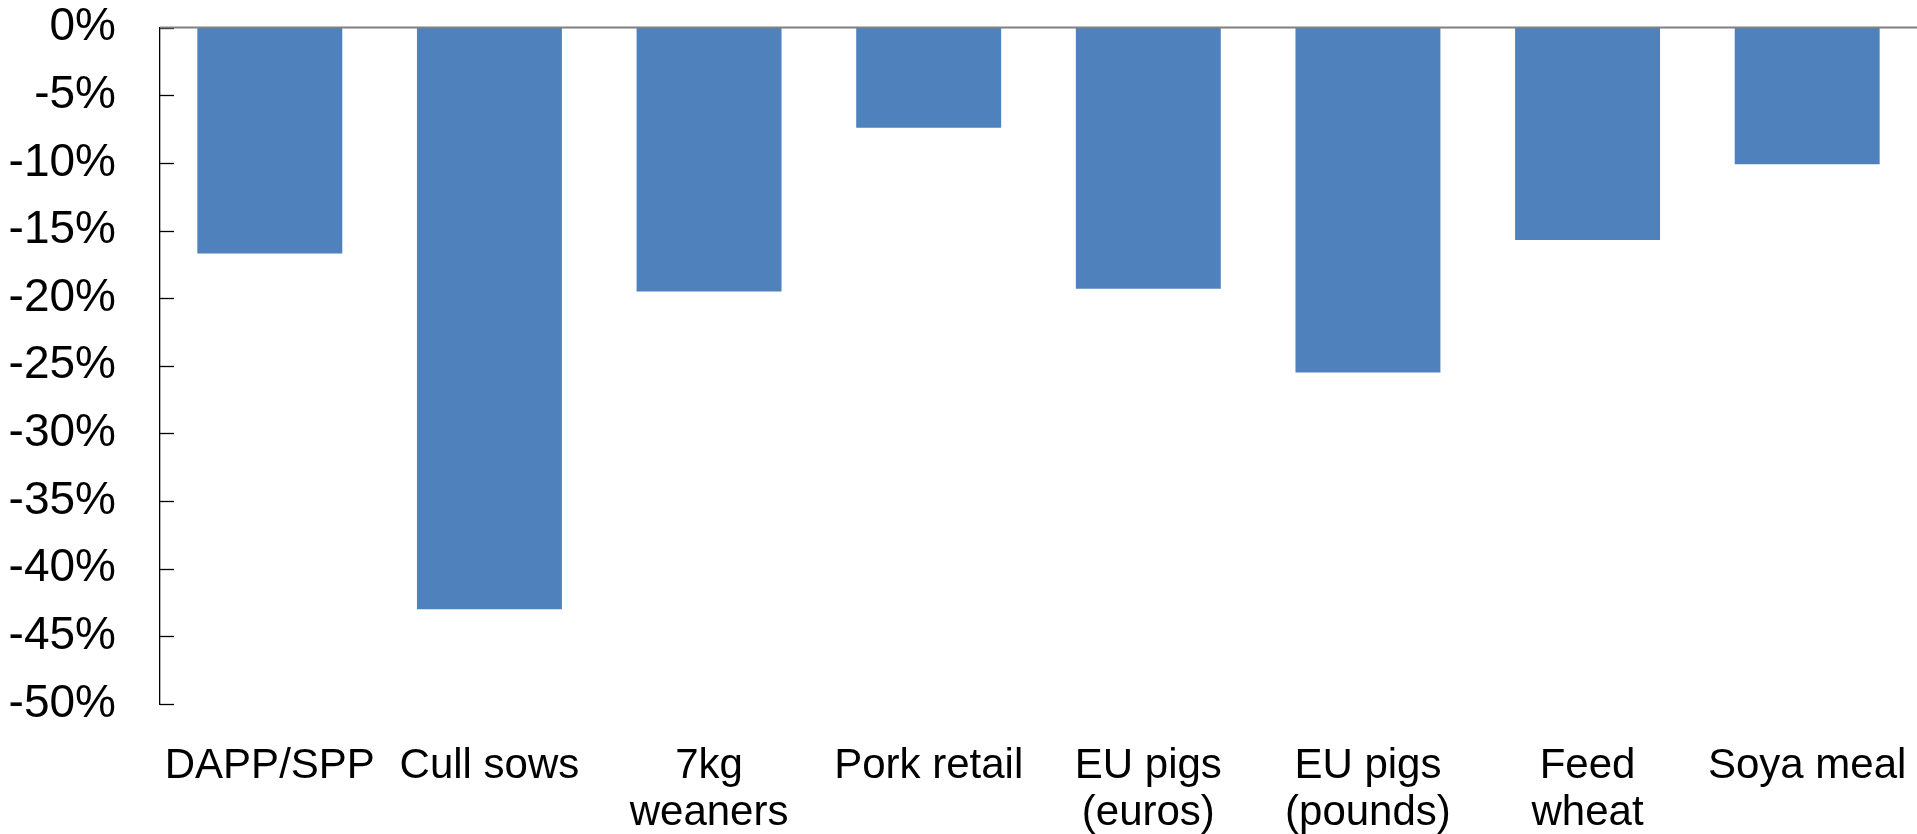  What do you see at coordinates (489, 763) in the screenshot?
I see `x-tick-label: Cull sows` at bounding box center [489, 763].